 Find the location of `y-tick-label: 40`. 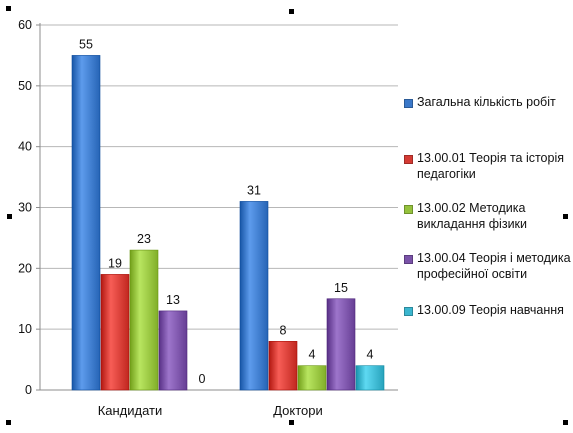

y-tick-label: 40 is located at coordinates (25, 147).